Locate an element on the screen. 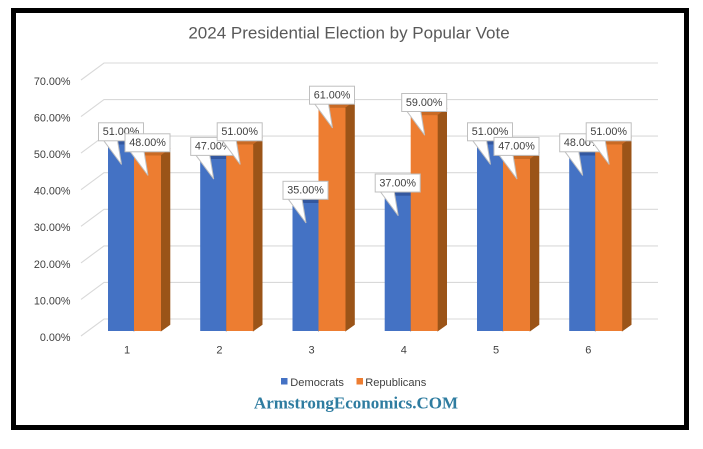 The width and height of the screenshot is (703, 449). svg-text: 50.00% is located at coordinates (52, 155).